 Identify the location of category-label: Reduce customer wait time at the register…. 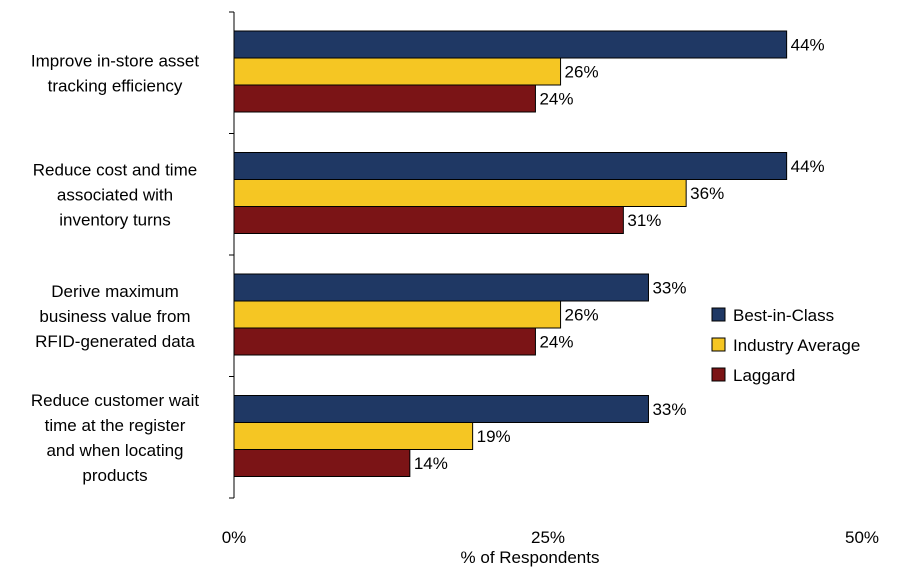
(115, 438).